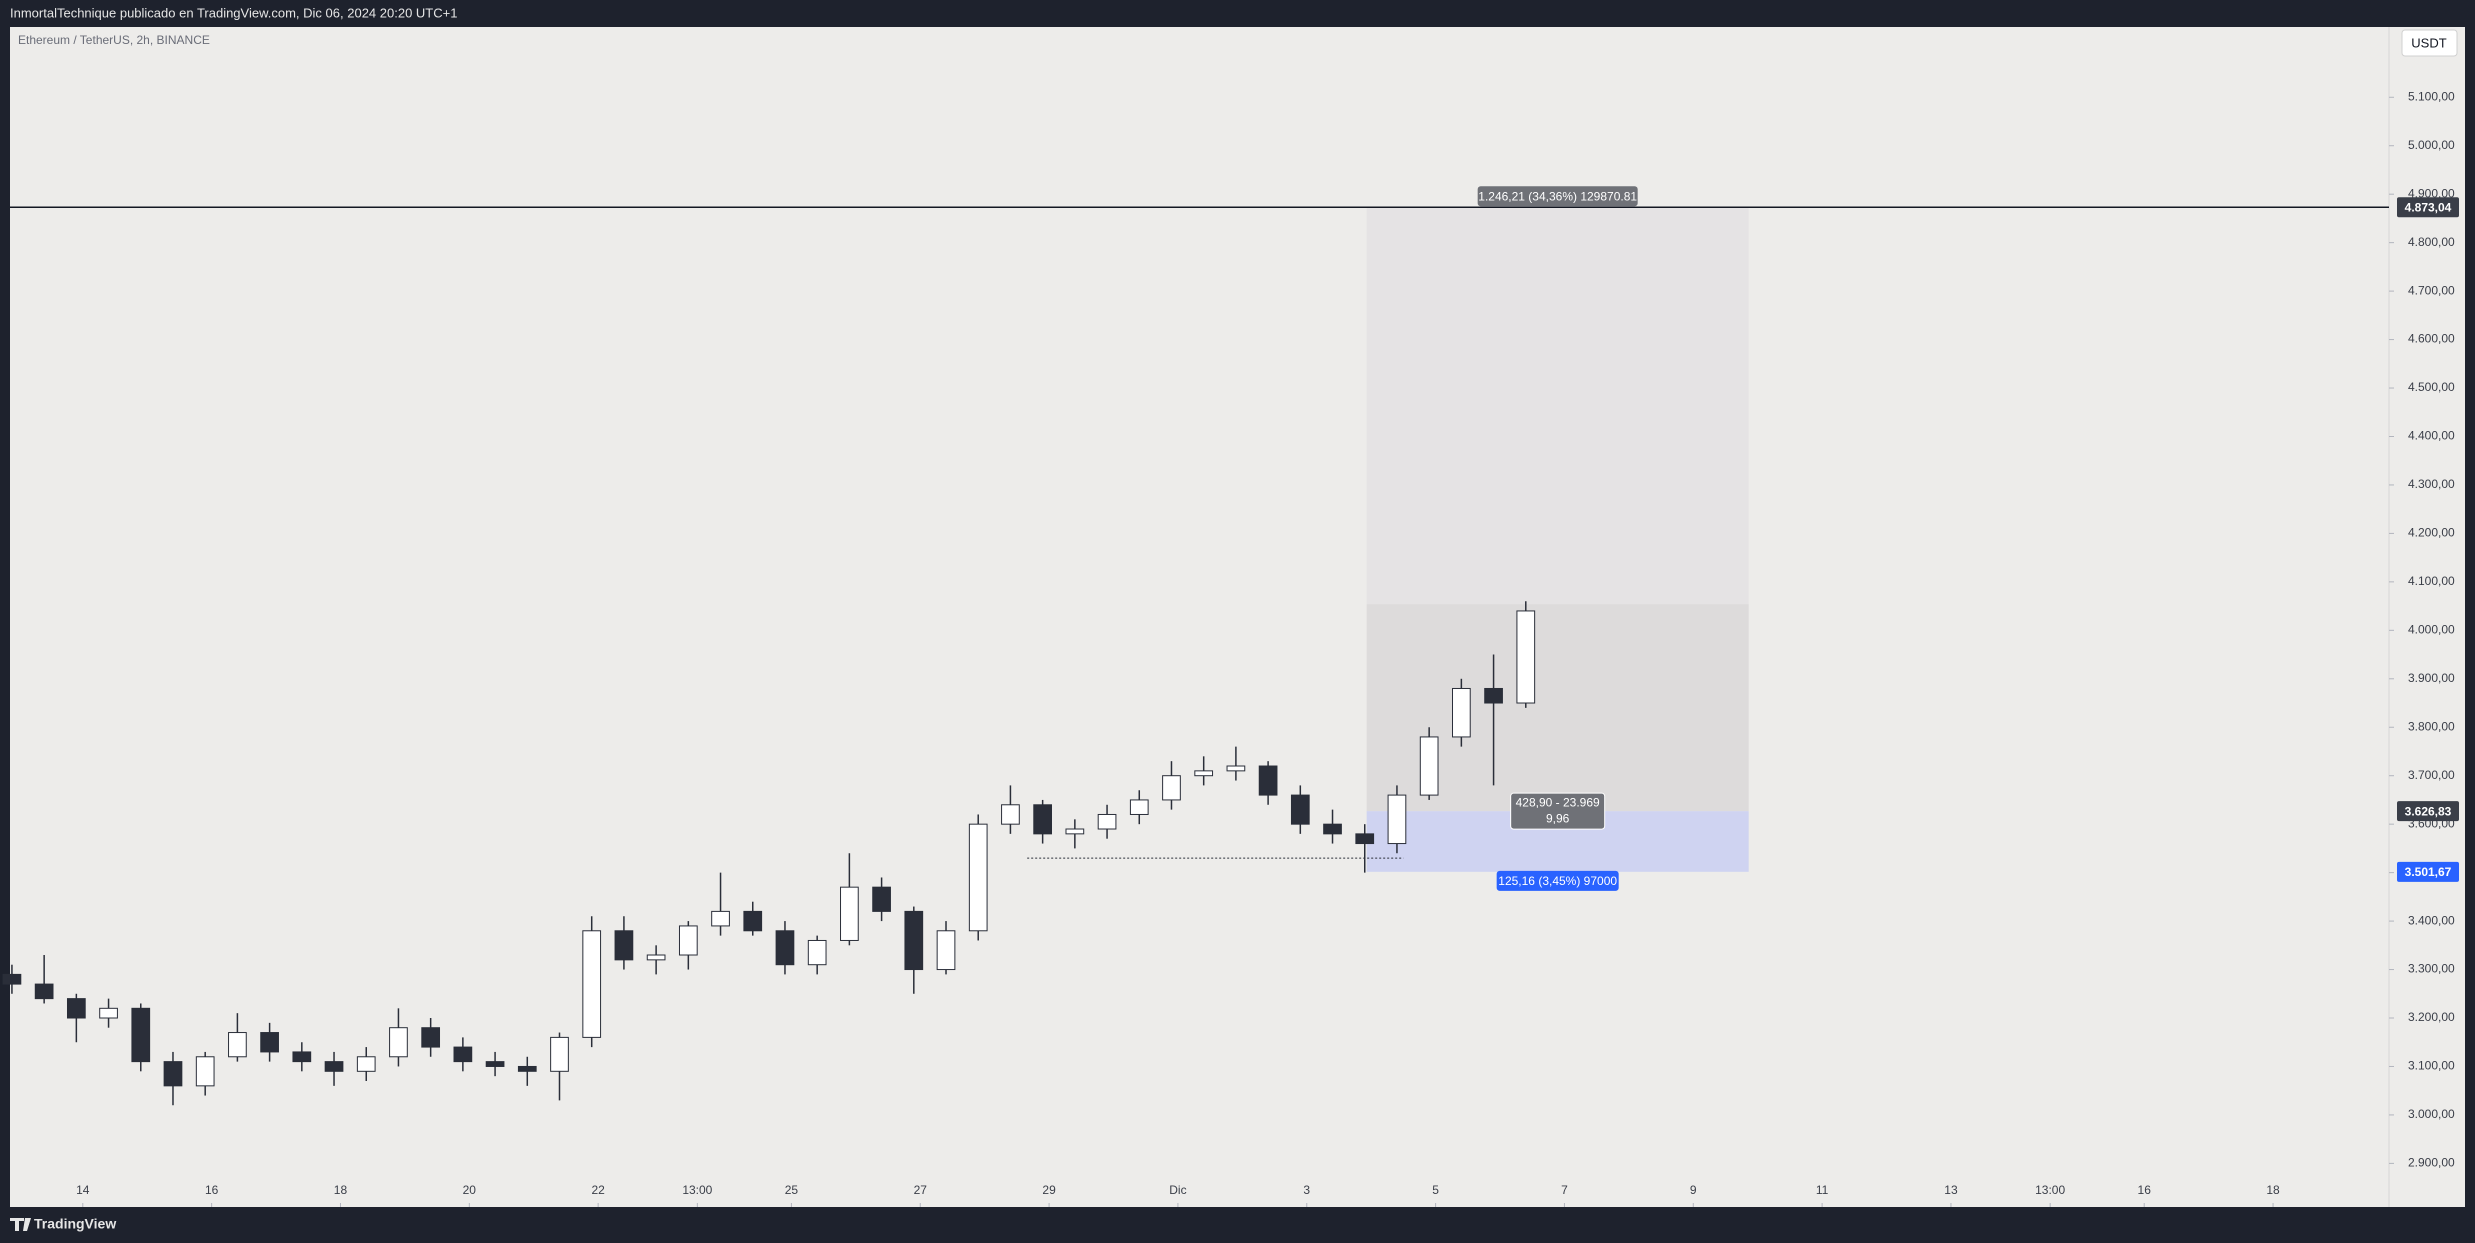 This screenshot has height=1243, width=2475. I want to click on y-tick-label: 4.400,00, so click(2431, 436).